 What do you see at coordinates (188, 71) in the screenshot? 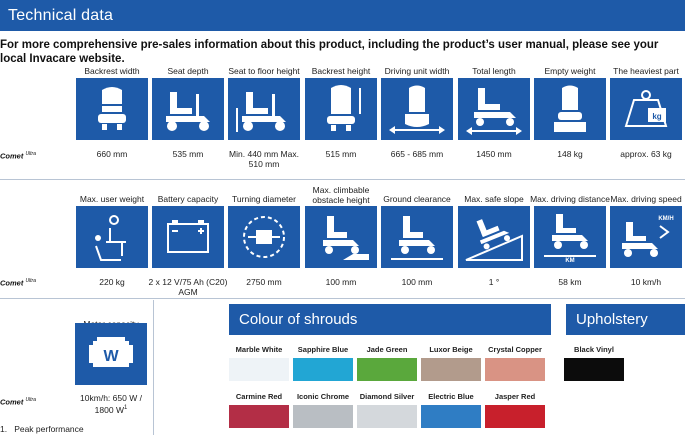
I see `spec-label: Seat depth` at bounding box center [188, 71].